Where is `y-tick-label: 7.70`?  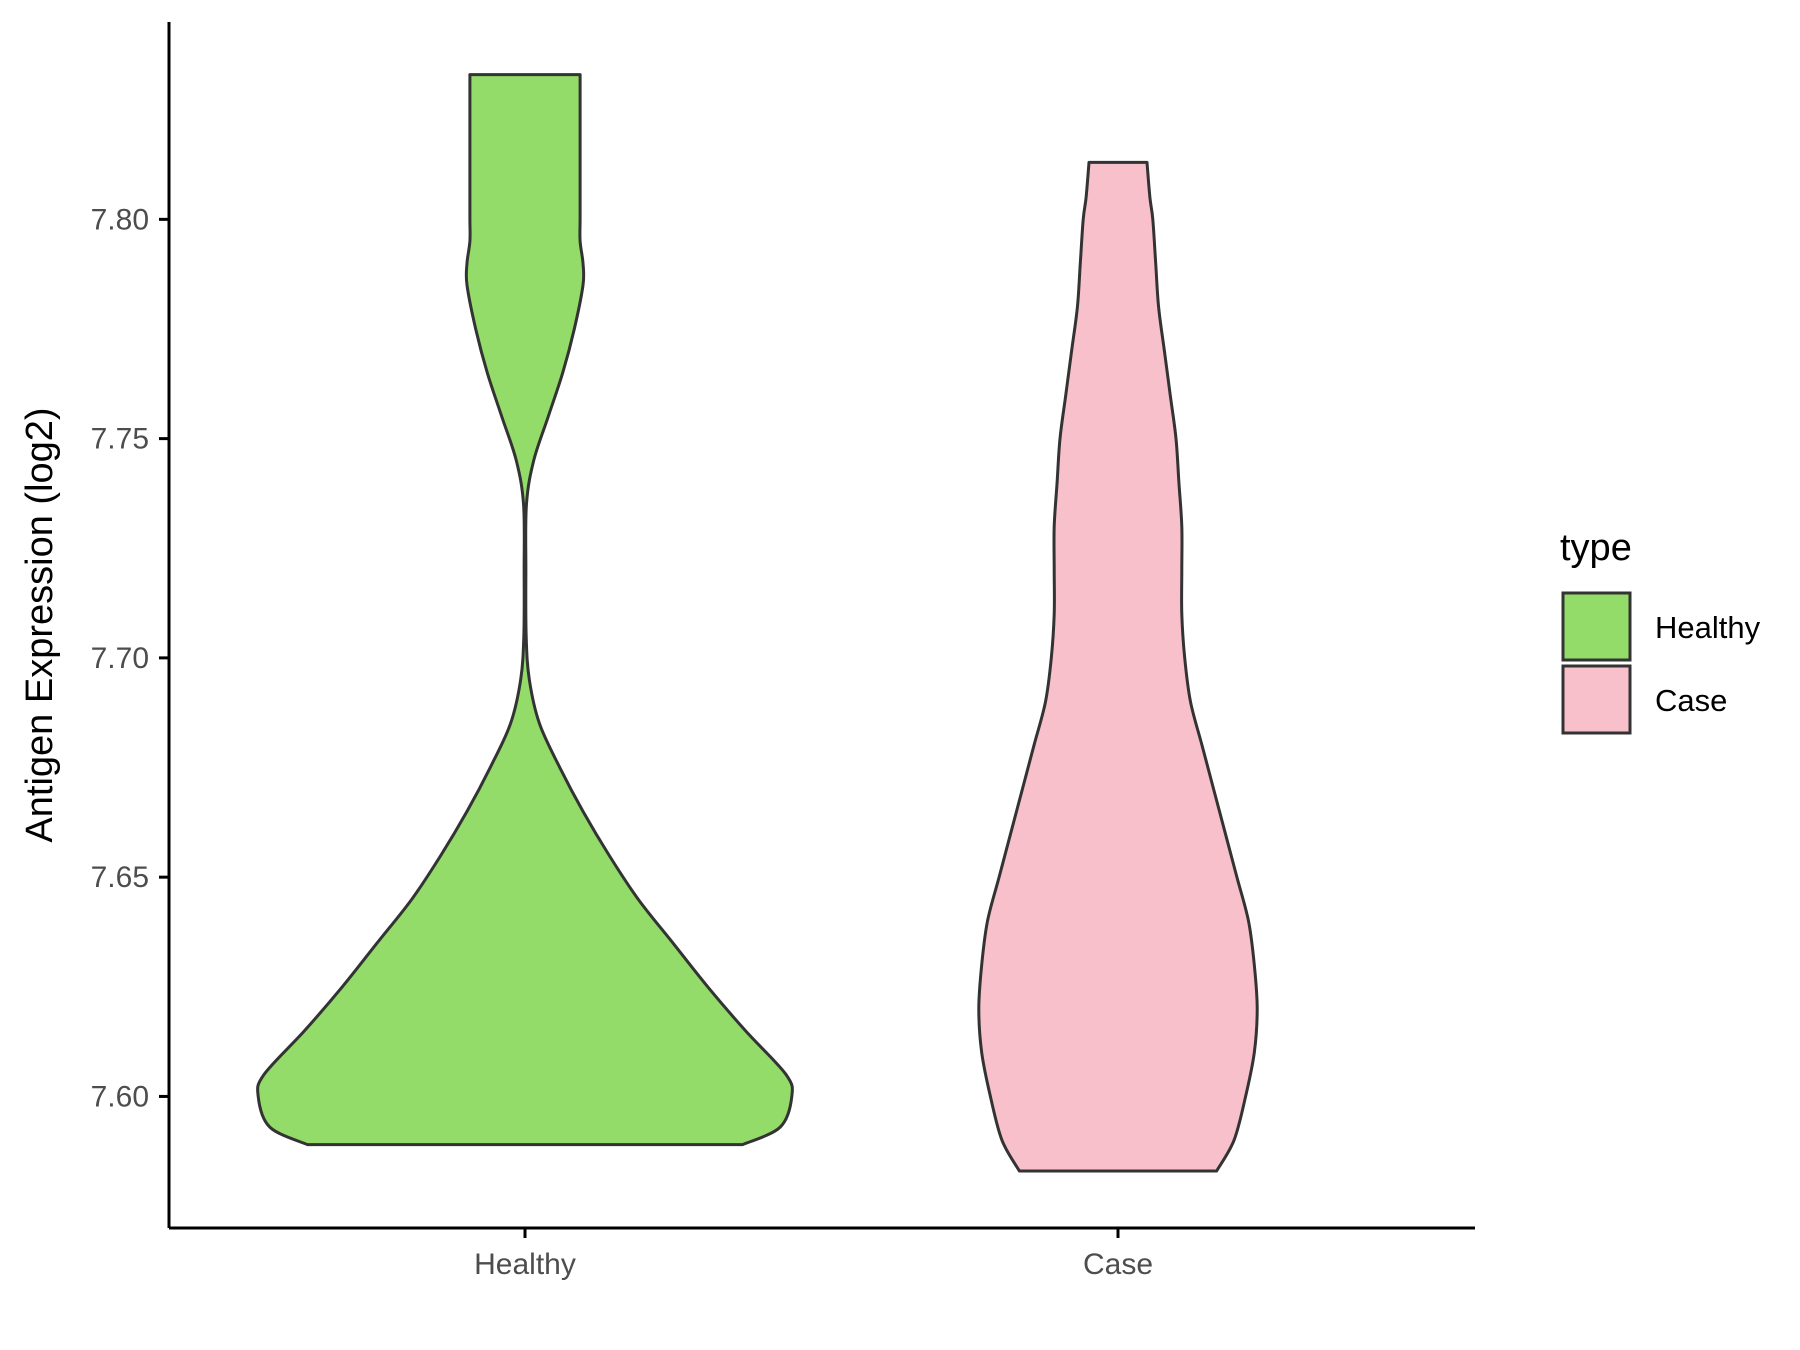
y-tick-label: 7.70 is located at coordinates (120, 658).